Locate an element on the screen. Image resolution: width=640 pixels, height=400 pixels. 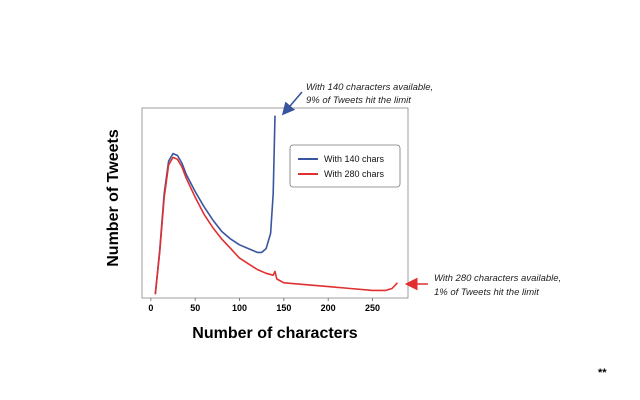
annotation-140-line1: With 140 characters available, is located at coordinates (369, 87).